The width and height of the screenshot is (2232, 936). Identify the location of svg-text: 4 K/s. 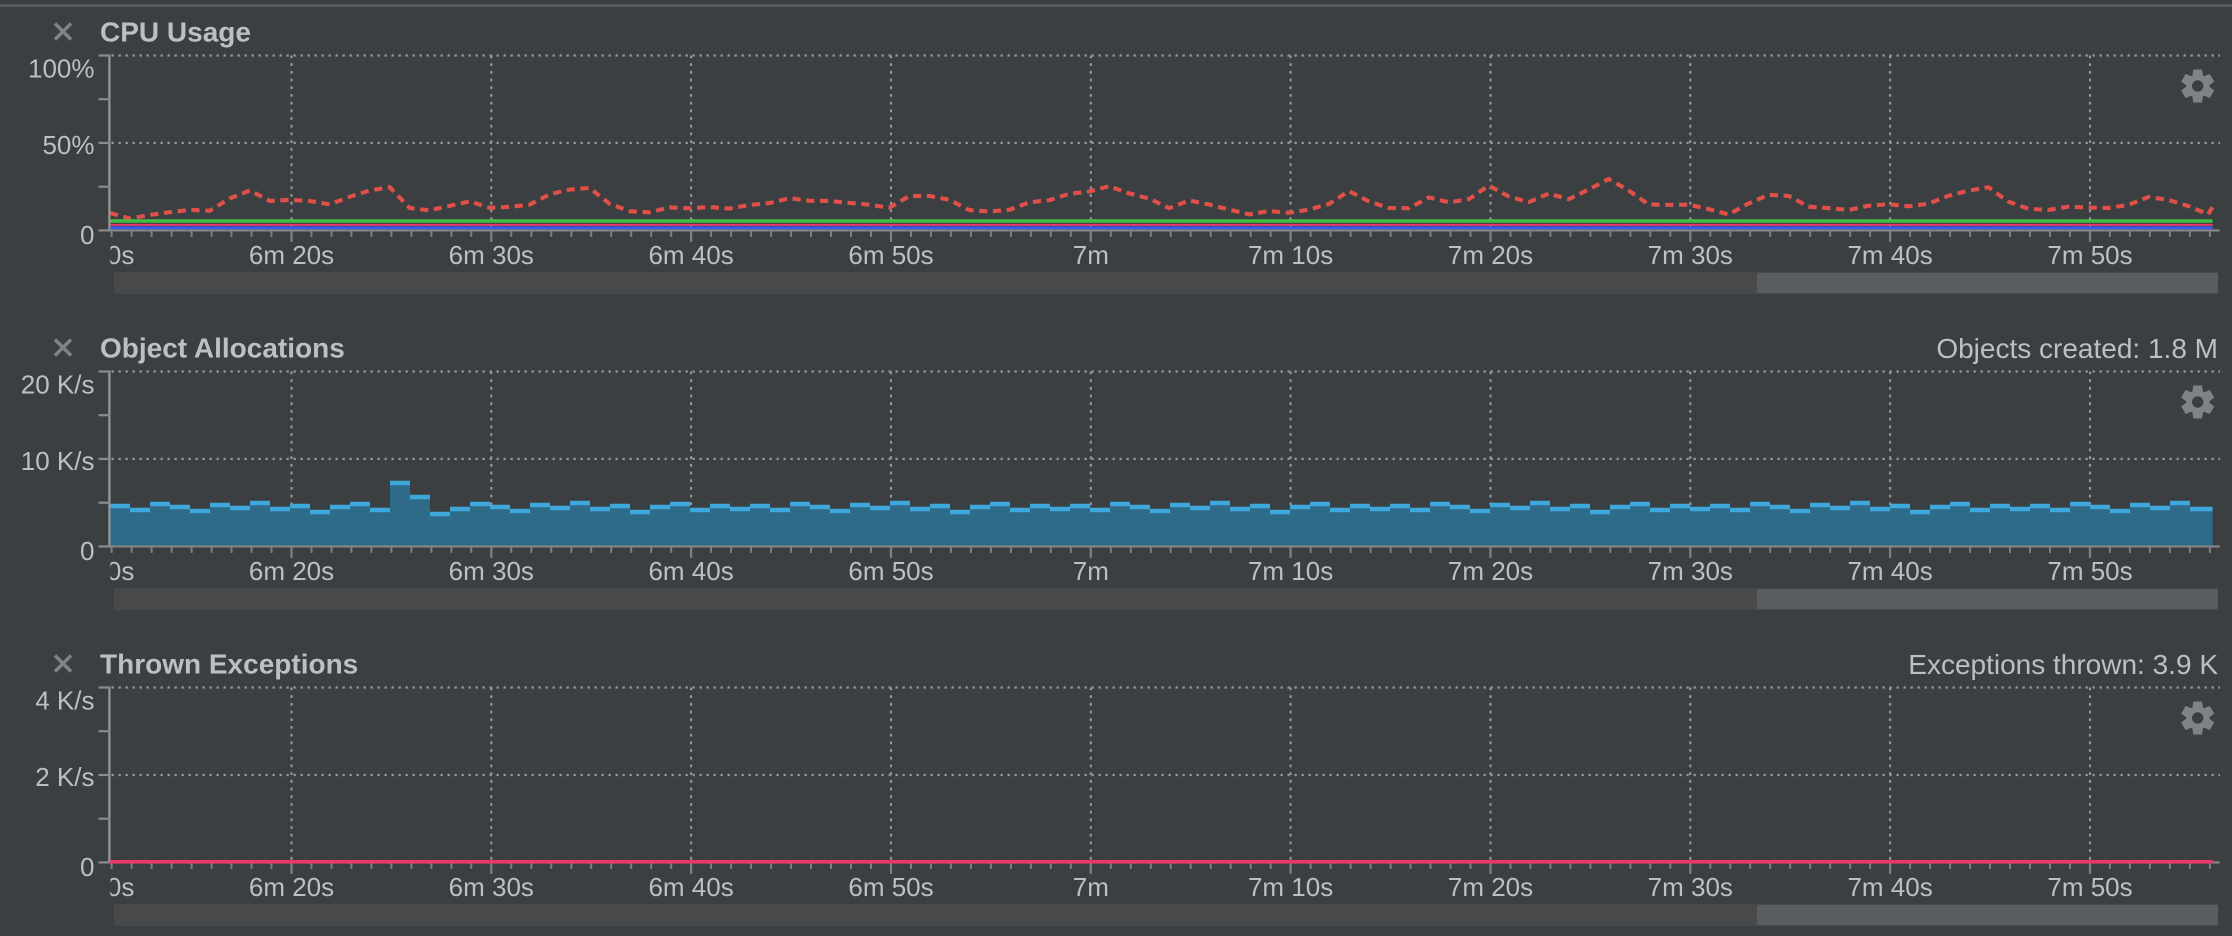
(64, 701).